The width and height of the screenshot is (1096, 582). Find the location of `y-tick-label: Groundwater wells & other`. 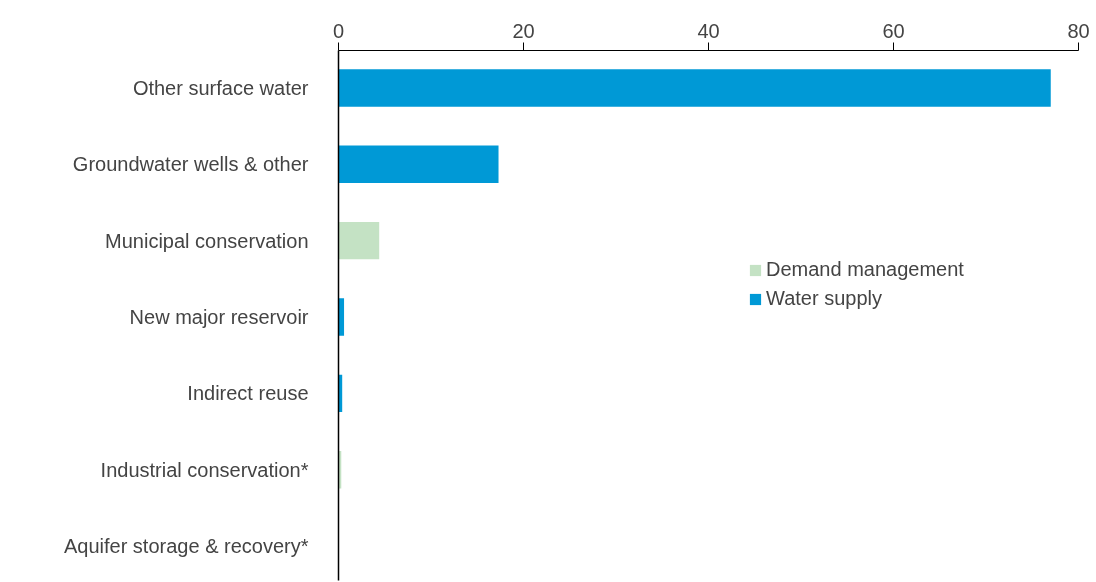

y-tick-label: Groundwater wells & other is located at coordinates (190, 164).